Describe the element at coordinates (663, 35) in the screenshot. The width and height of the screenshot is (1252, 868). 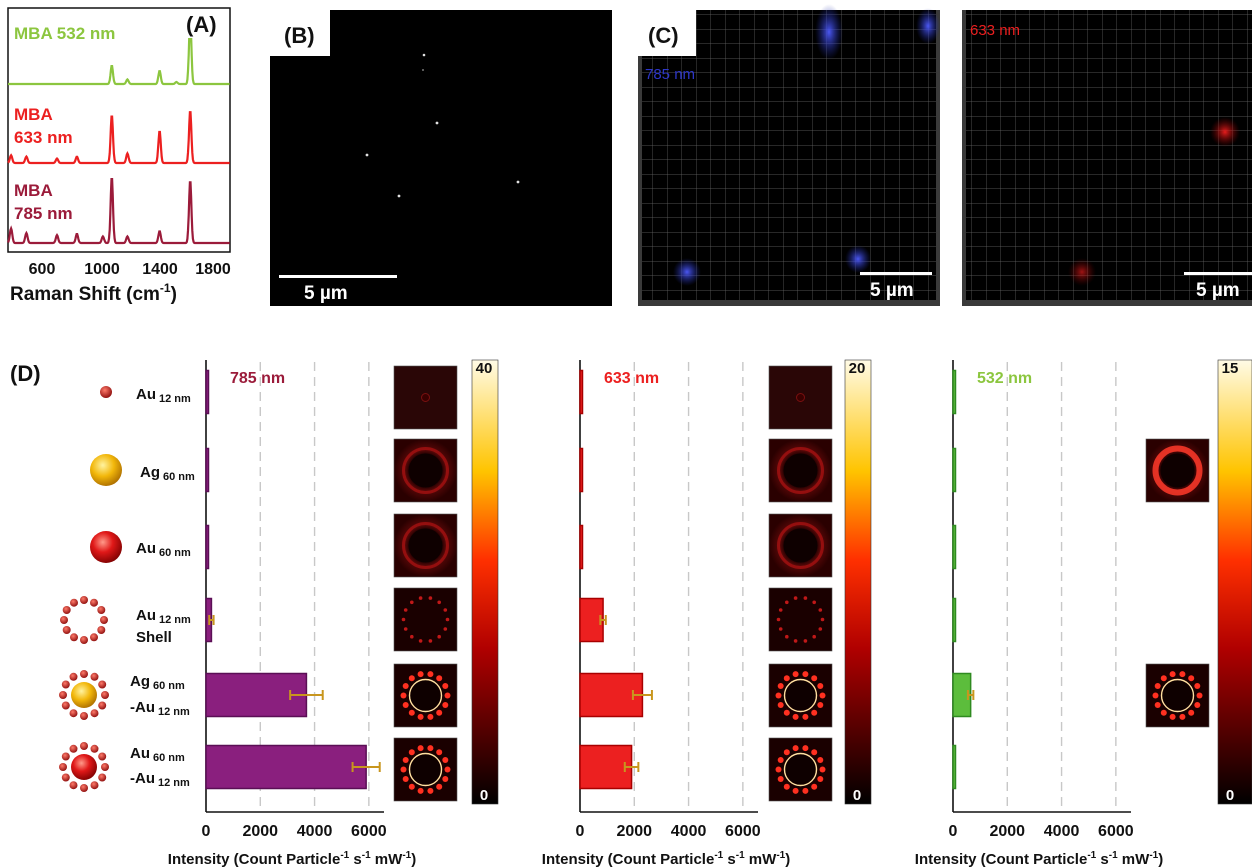
I see `panel-c-label: (C)` at that location.